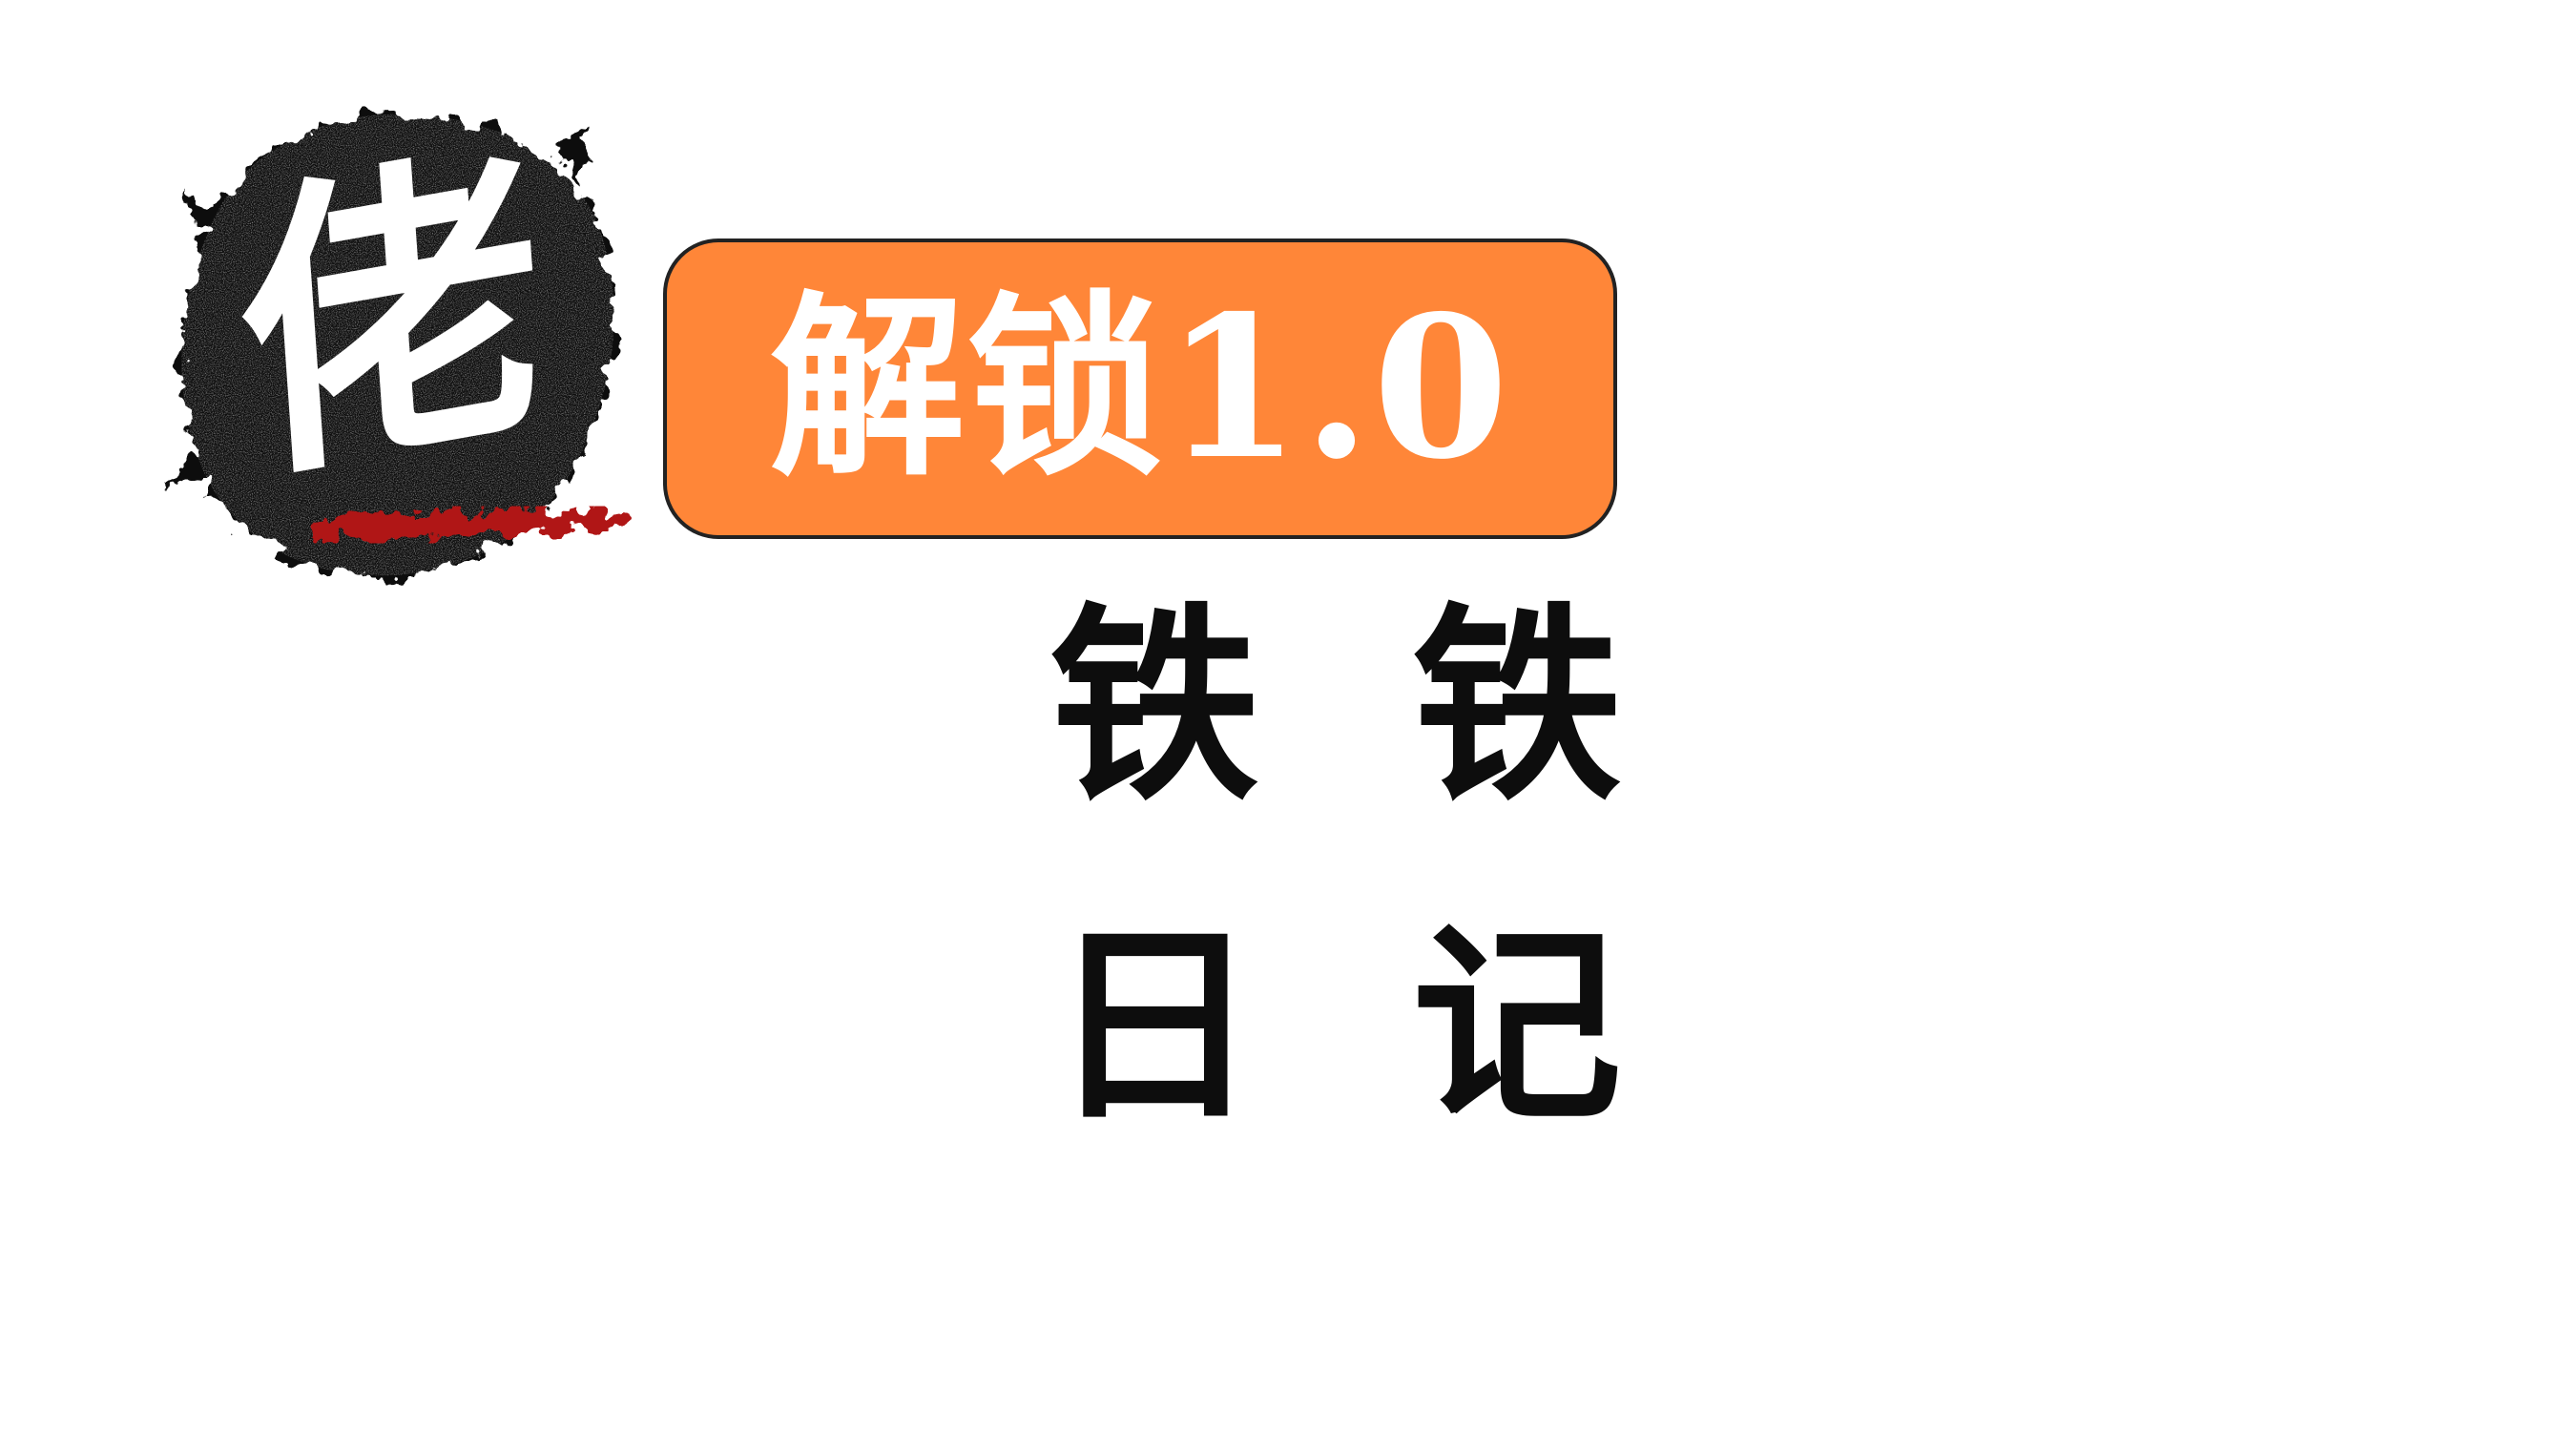 This screenshot has width=2576, height=1431. I want to click on badge-text: 解锁1.0, so click(1140, 388).